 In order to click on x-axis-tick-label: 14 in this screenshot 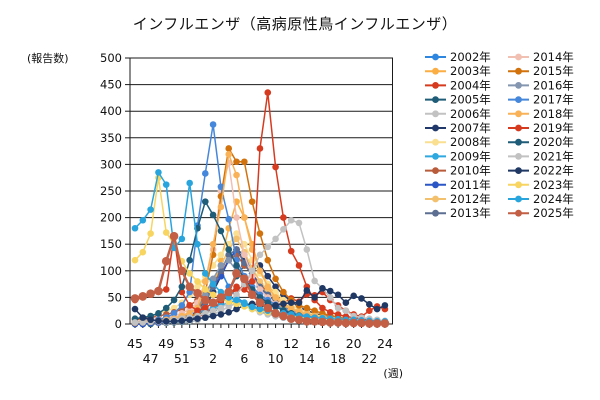, I will do `click(307, 358)`.